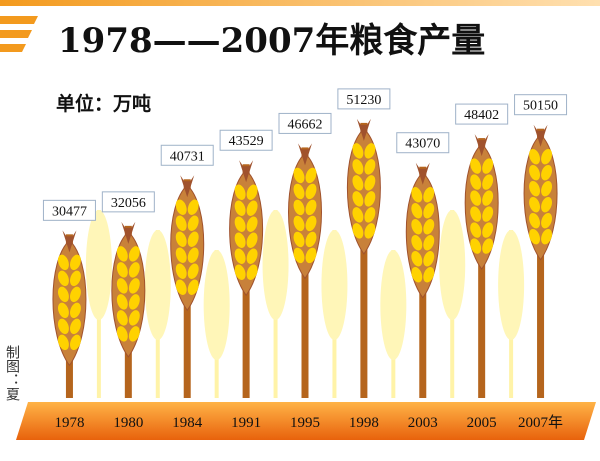  What do you see at coordinates (12, 373) in the screenshot?
I see `credit: 制图：夏` at bounding box center [12, 373].